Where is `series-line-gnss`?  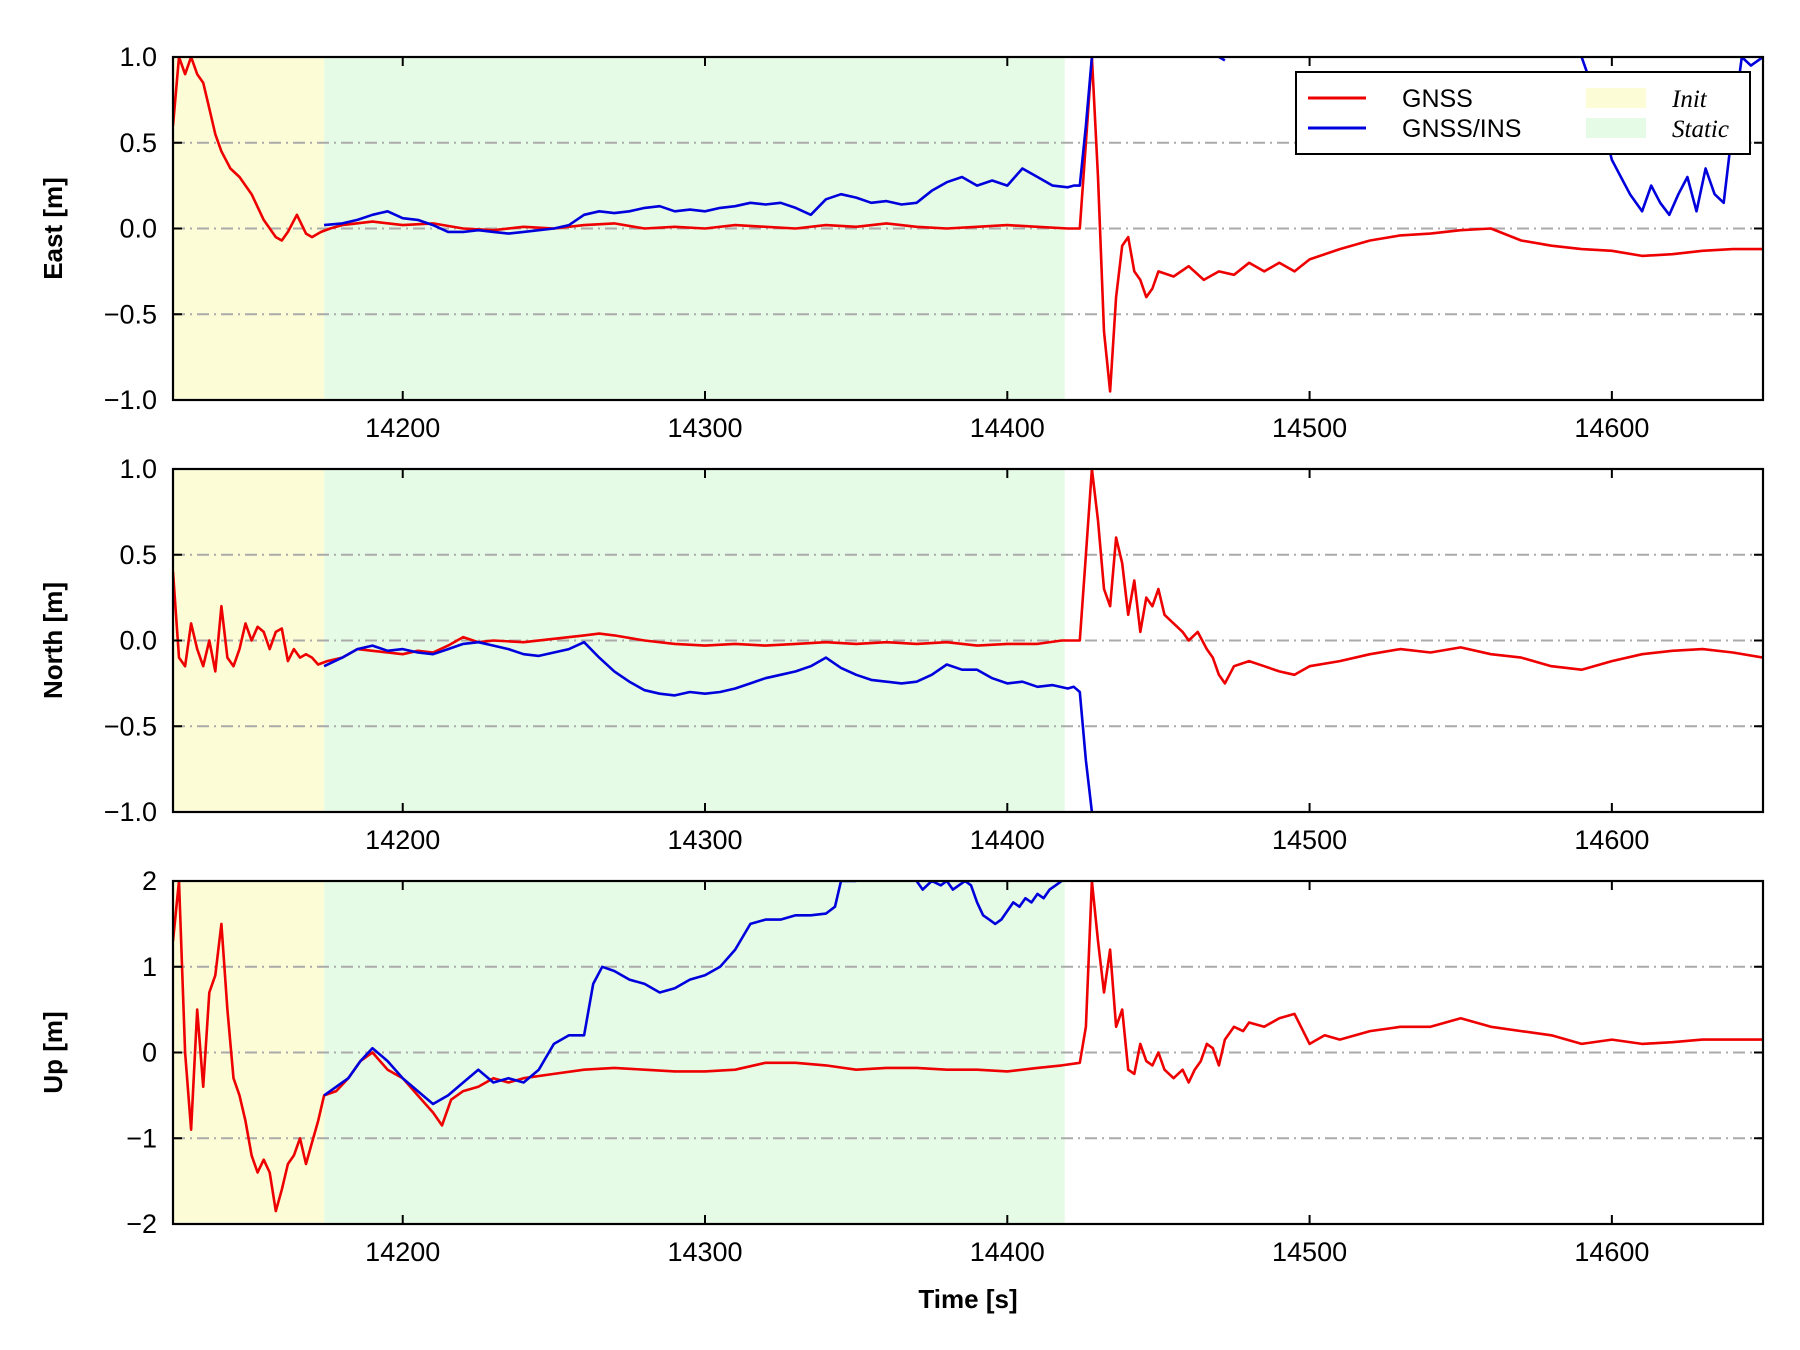
series-line-gnss is located at coordinates (968, 577).